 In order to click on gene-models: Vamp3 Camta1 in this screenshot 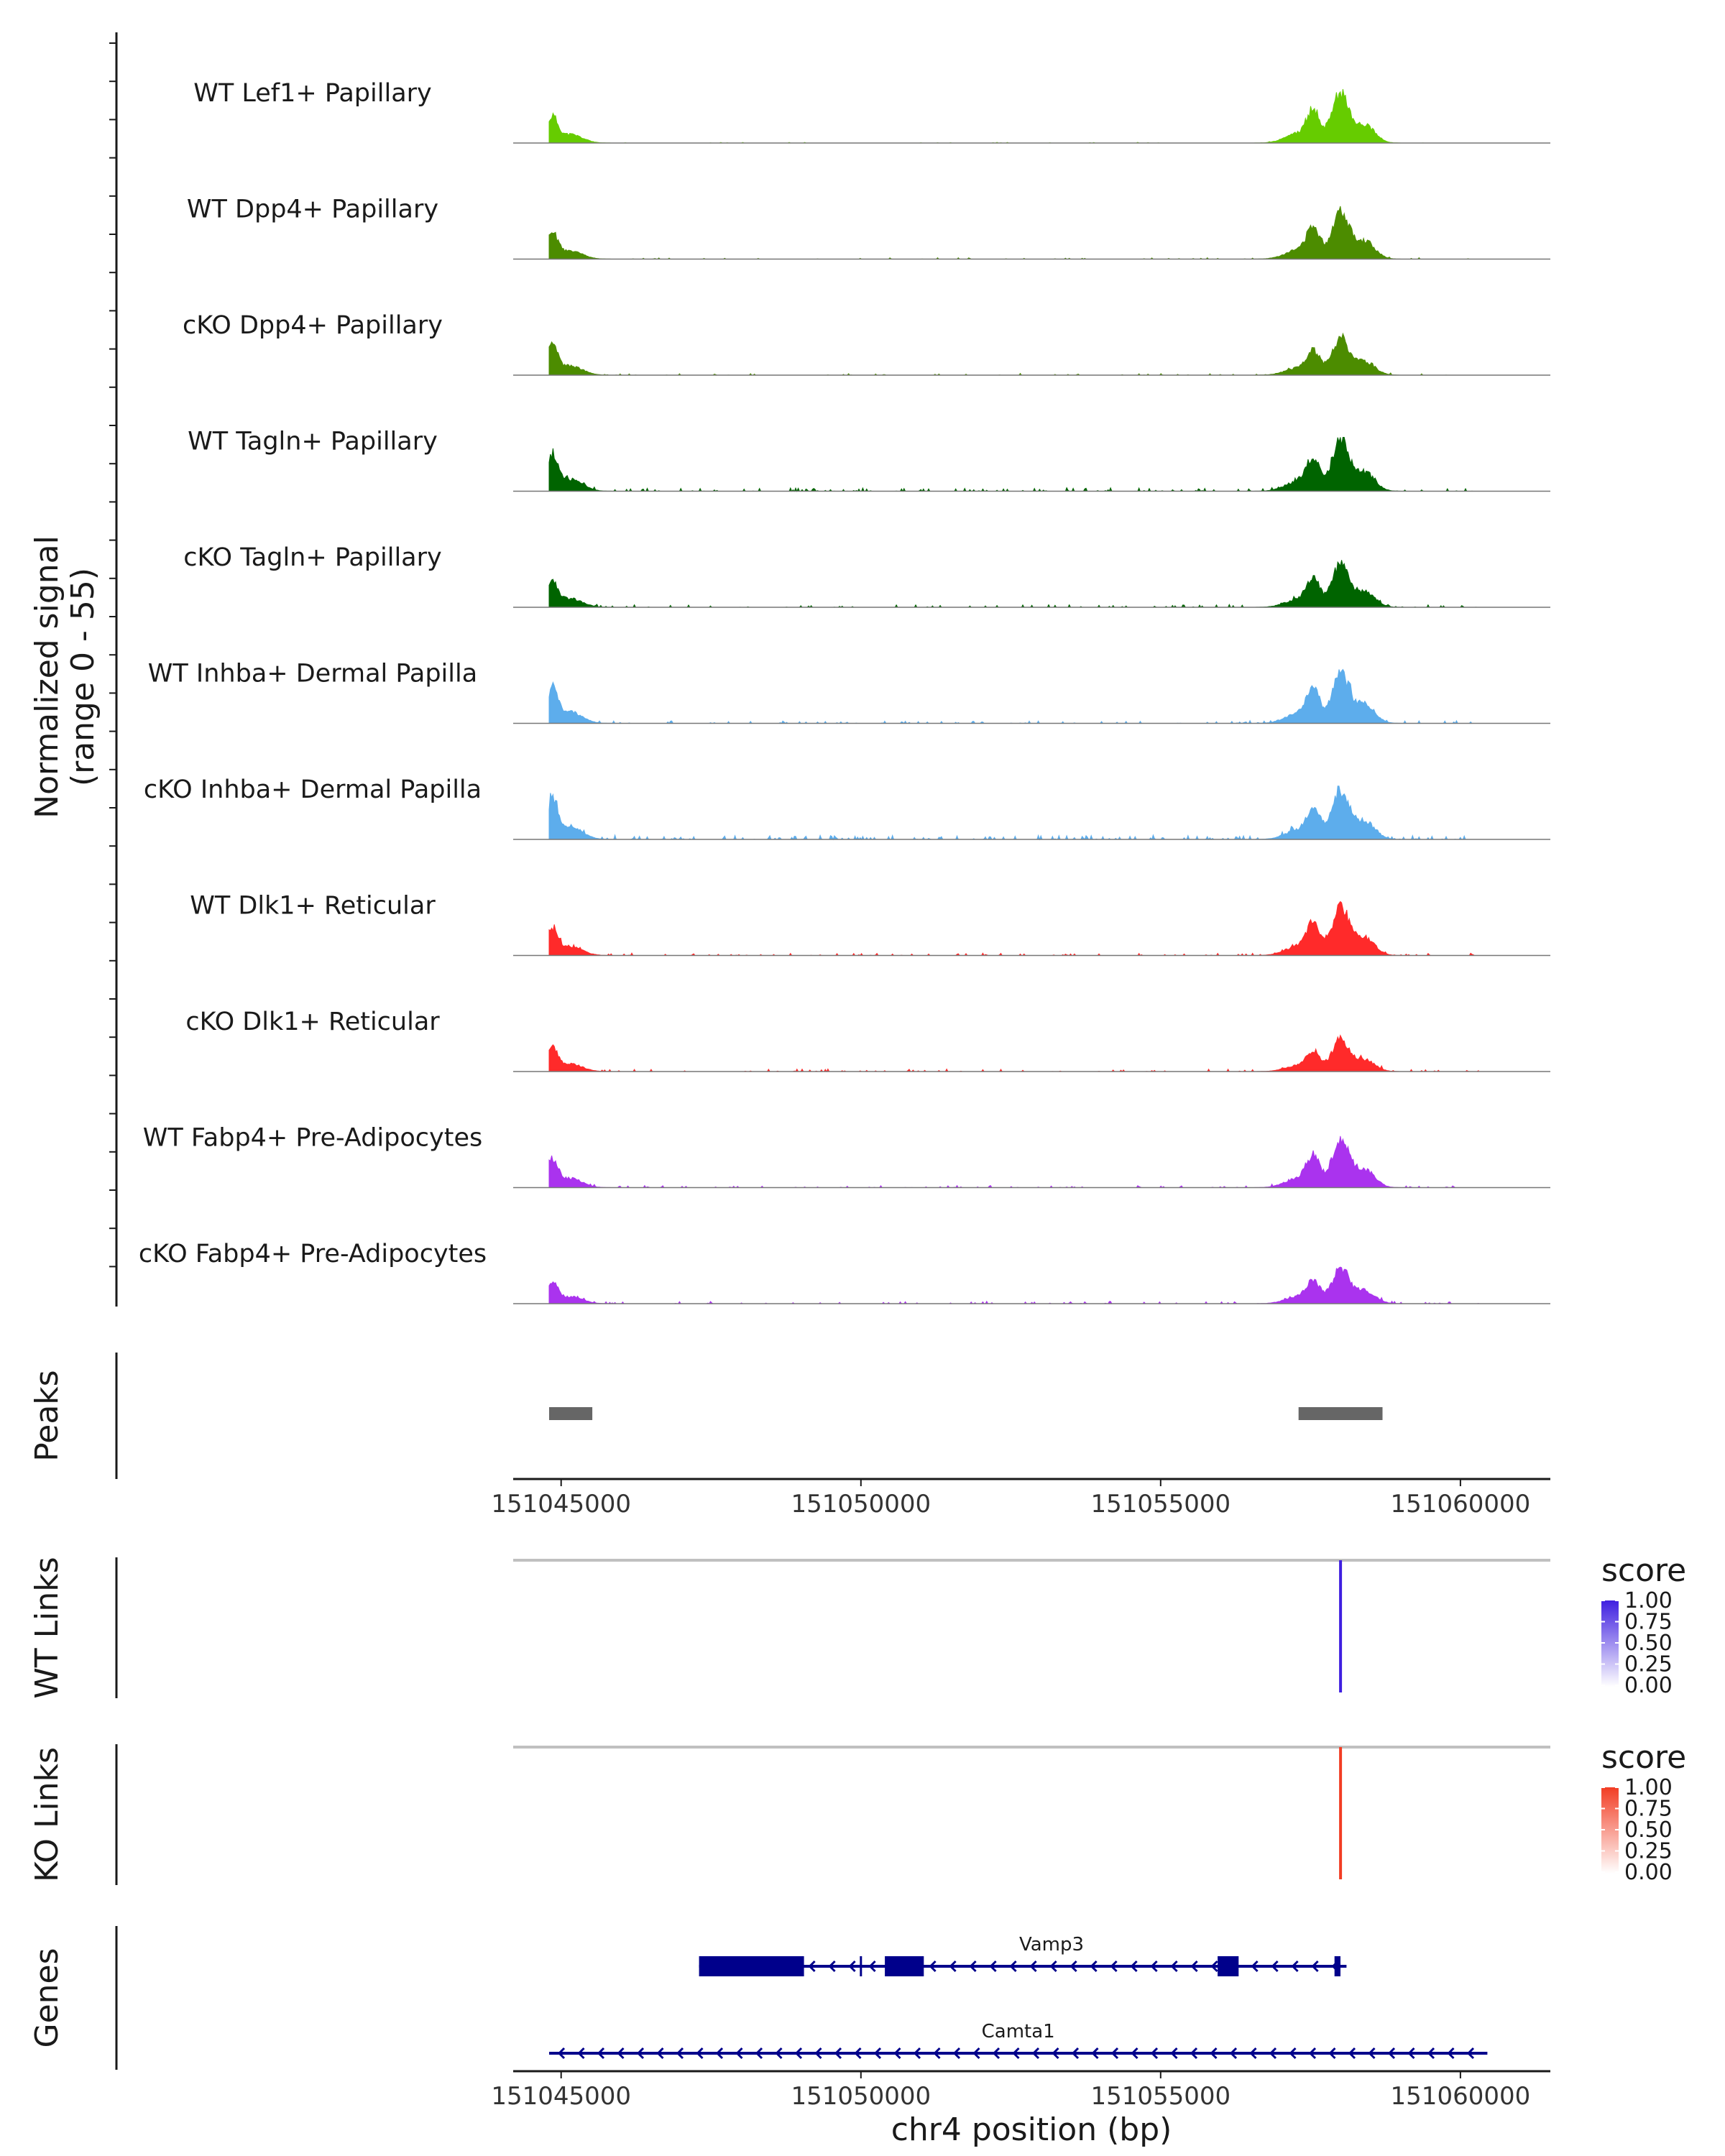, I will do `click(1018, 1997)`.